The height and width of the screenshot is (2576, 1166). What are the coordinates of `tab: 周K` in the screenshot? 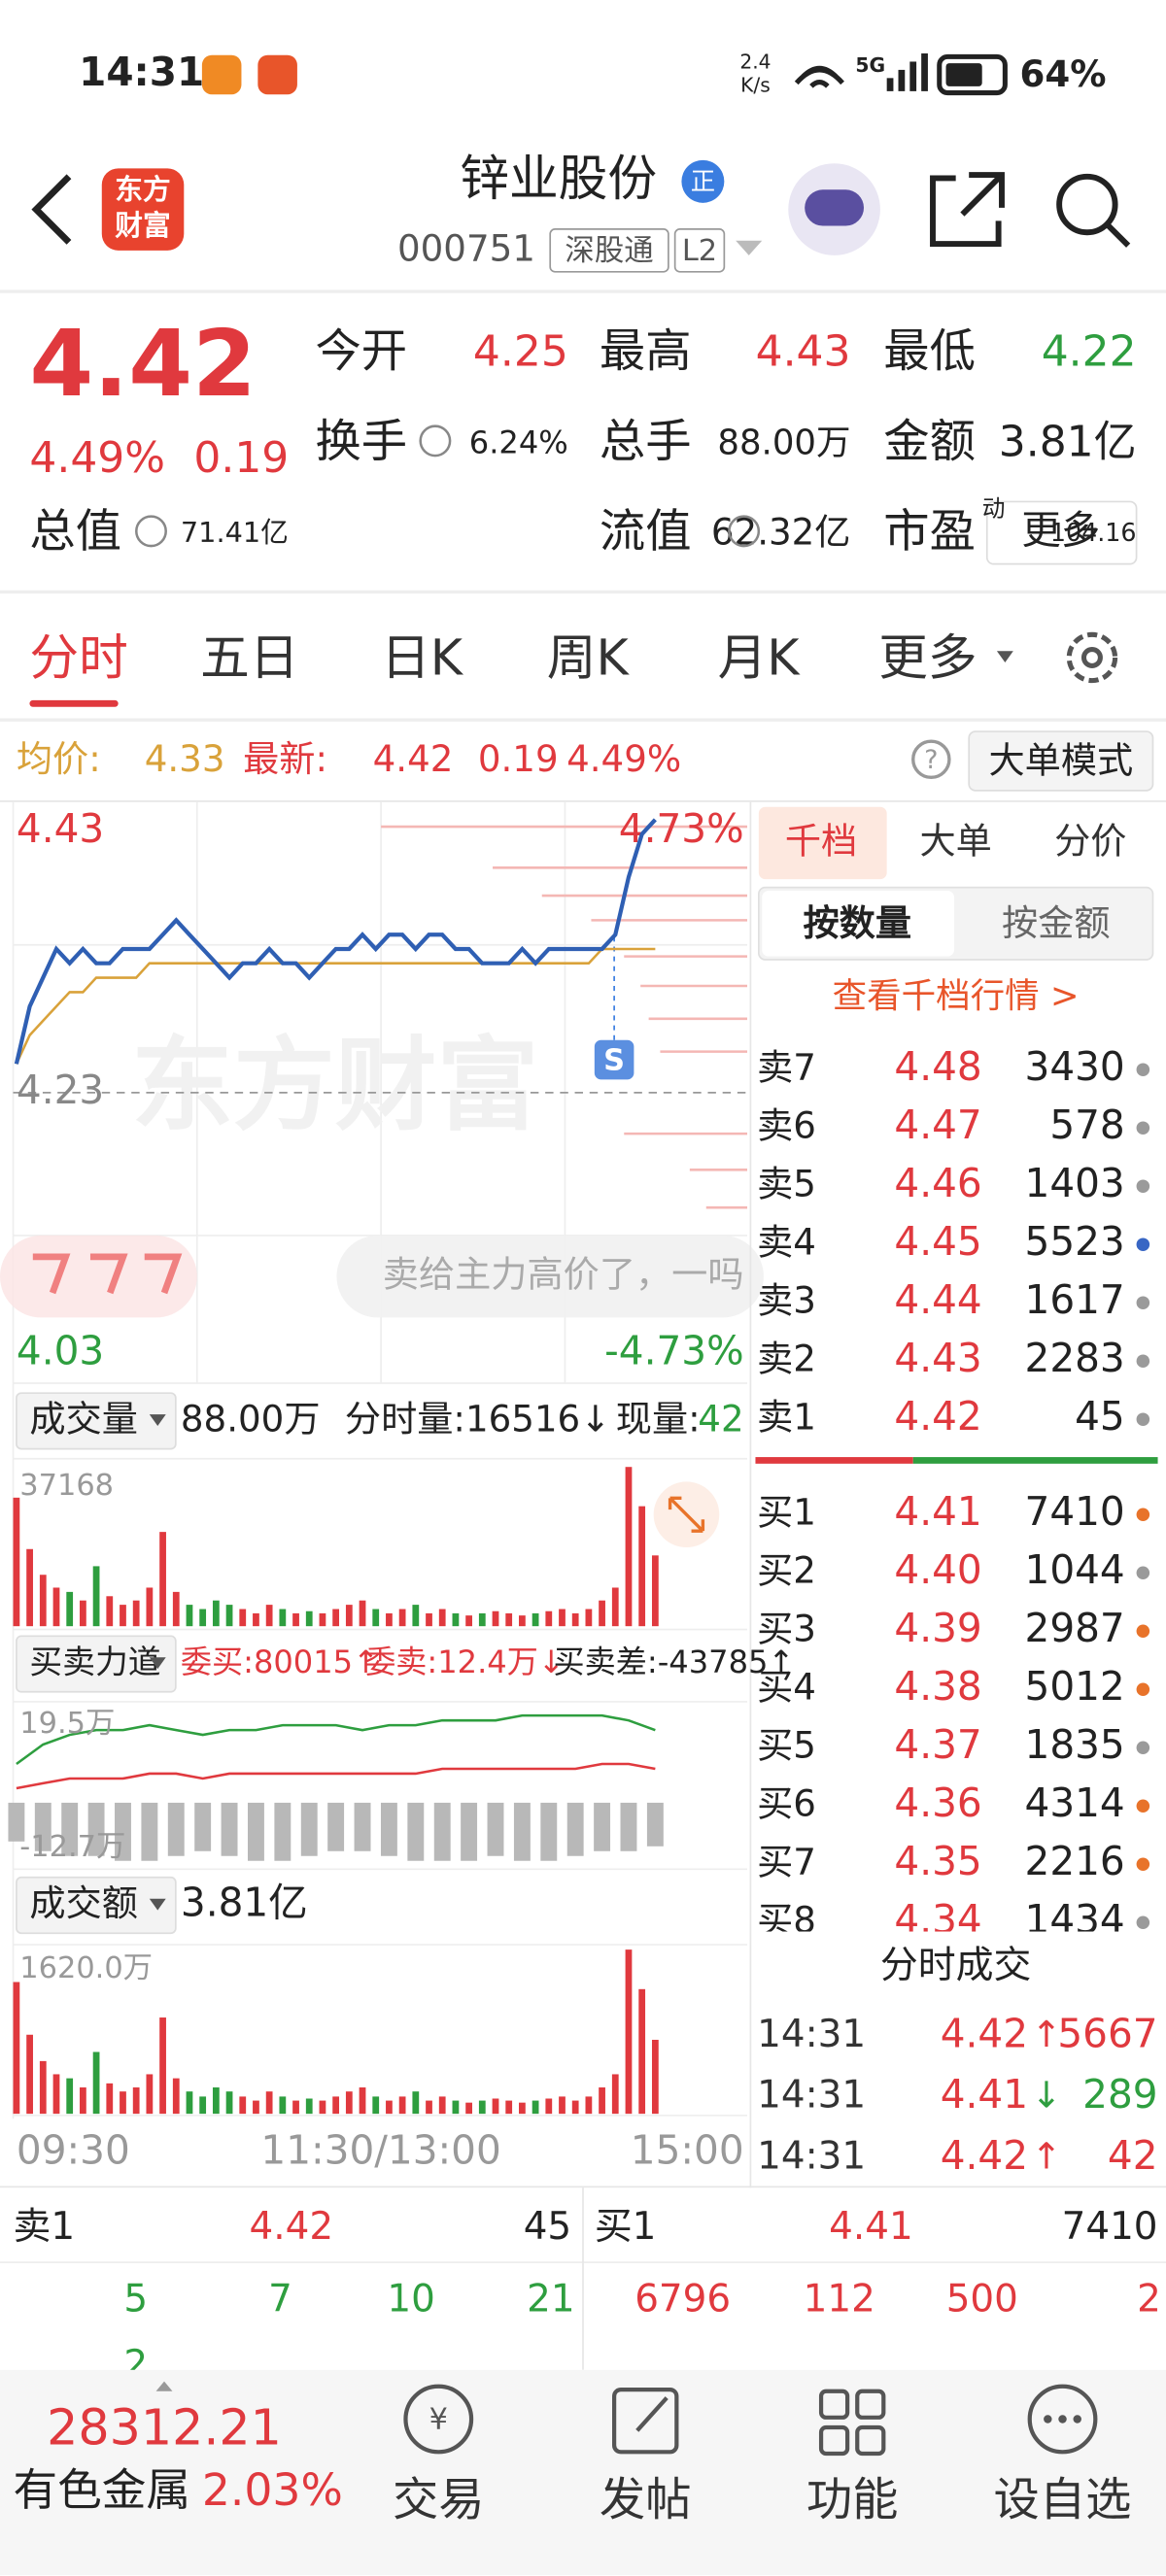 It's located at (589, 657).